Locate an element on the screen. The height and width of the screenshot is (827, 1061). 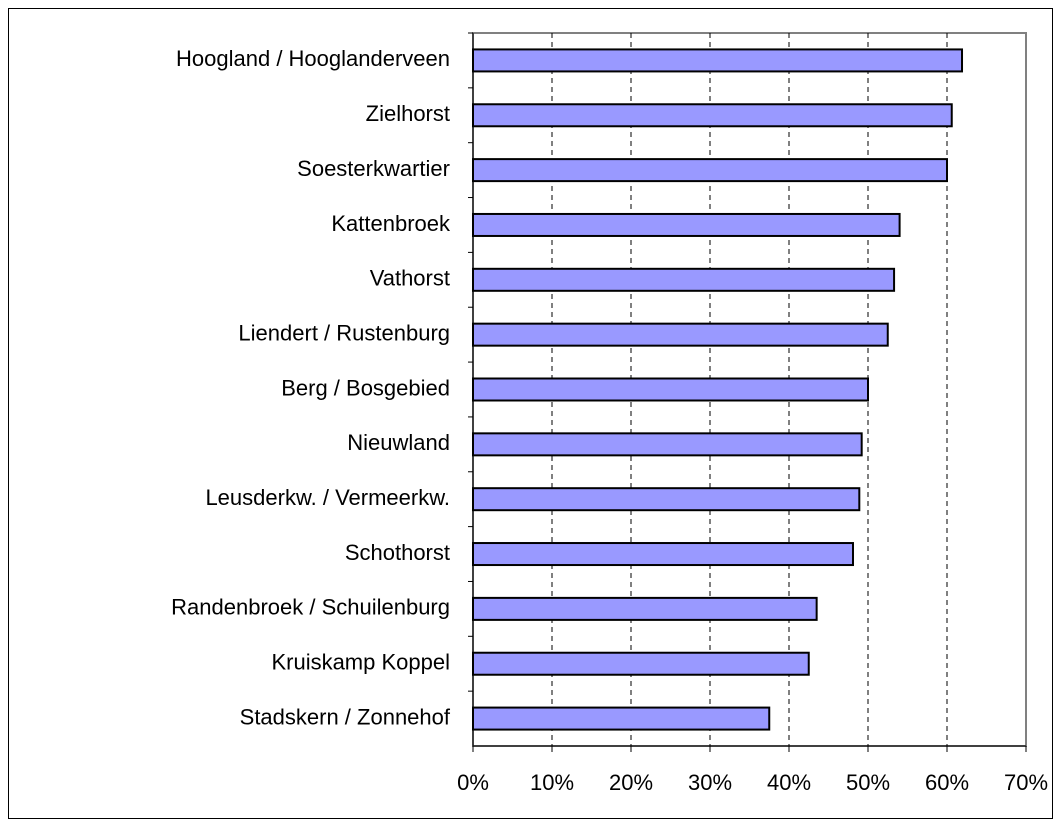
y-tick-label: Berg / Bosgebied is located at coordinates (365, 387).